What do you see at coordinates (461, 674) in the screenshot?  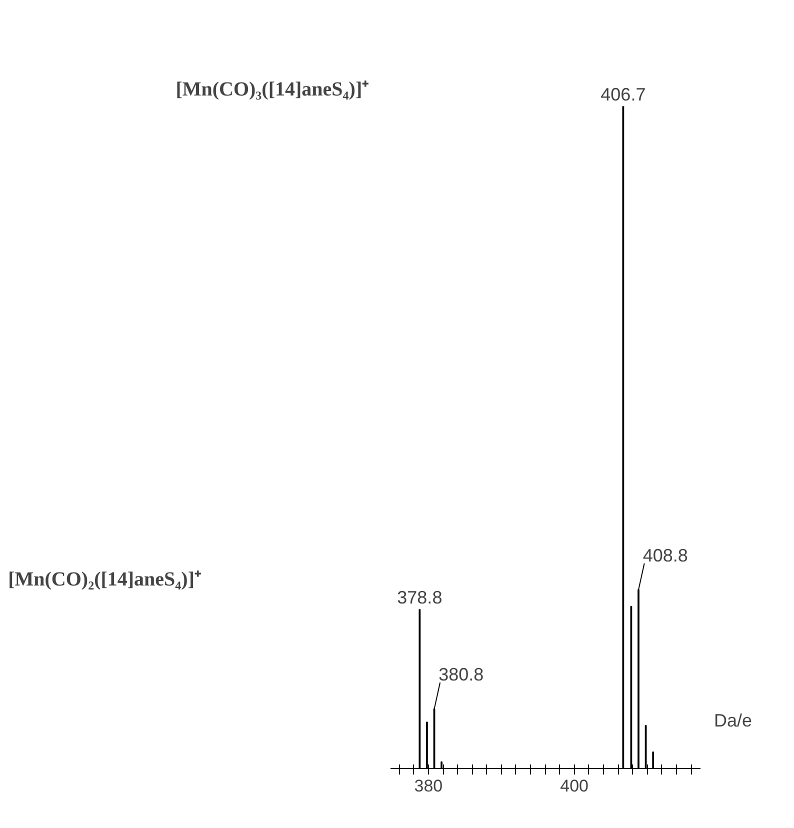 I see `annotation: 380.8` at bounding box center [461, 674].